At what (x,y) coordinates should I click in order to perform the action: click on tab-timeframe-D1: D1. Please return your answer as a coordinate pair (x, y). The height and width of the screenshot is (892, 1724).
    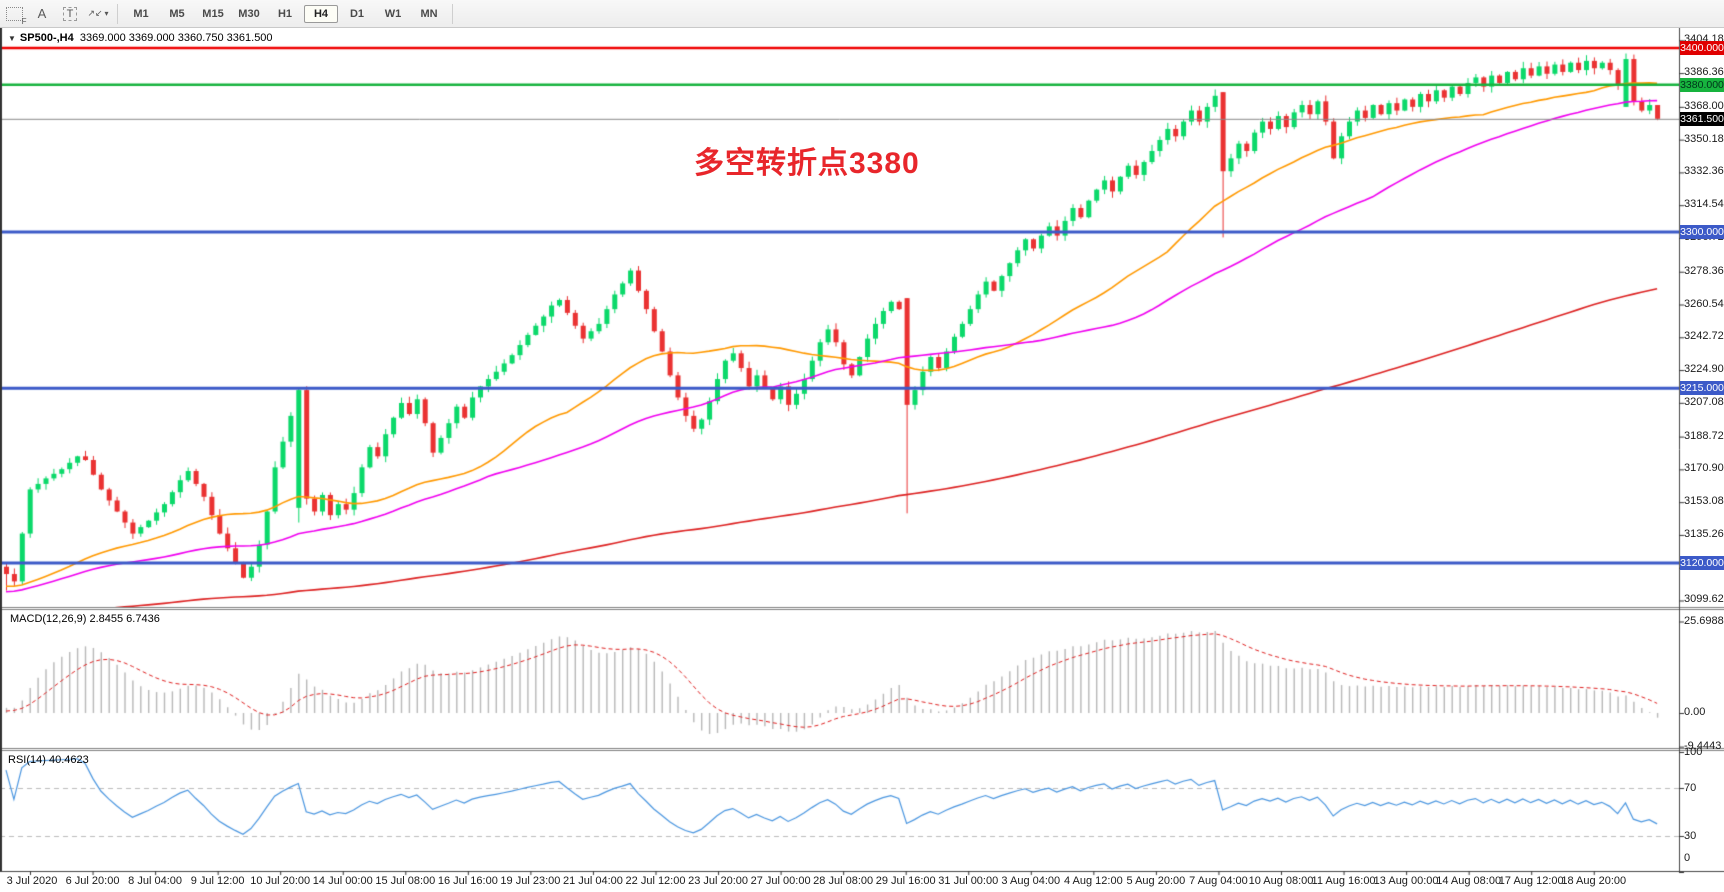
    Looking at the image, I should click on (357, 13).